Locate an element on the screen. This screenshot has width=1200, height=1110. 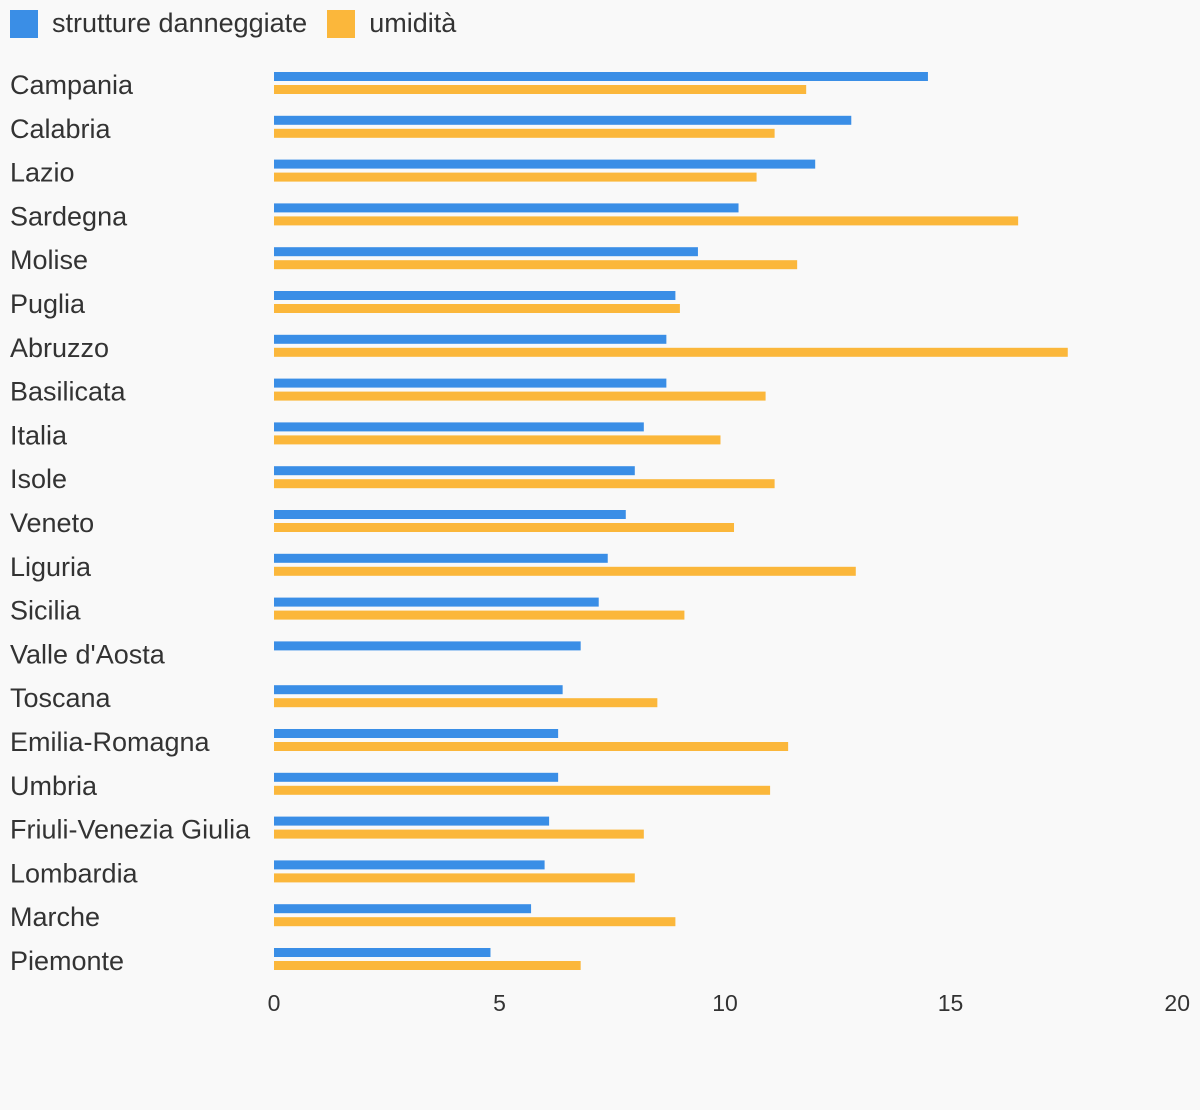
x-tick-label-5: 5 is located at coordinates (499, 1003).